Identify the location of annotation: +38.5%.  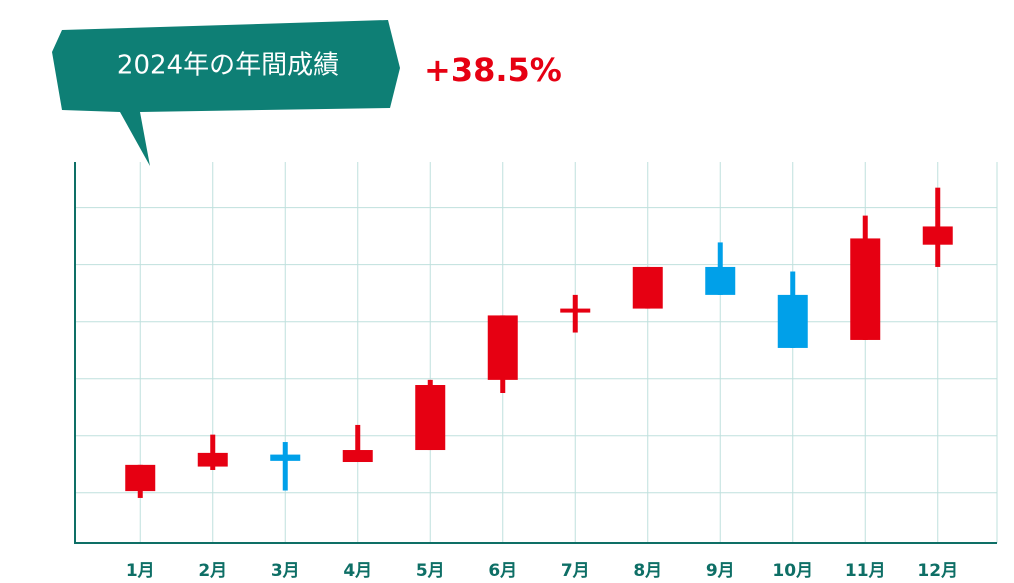
(493, 70).